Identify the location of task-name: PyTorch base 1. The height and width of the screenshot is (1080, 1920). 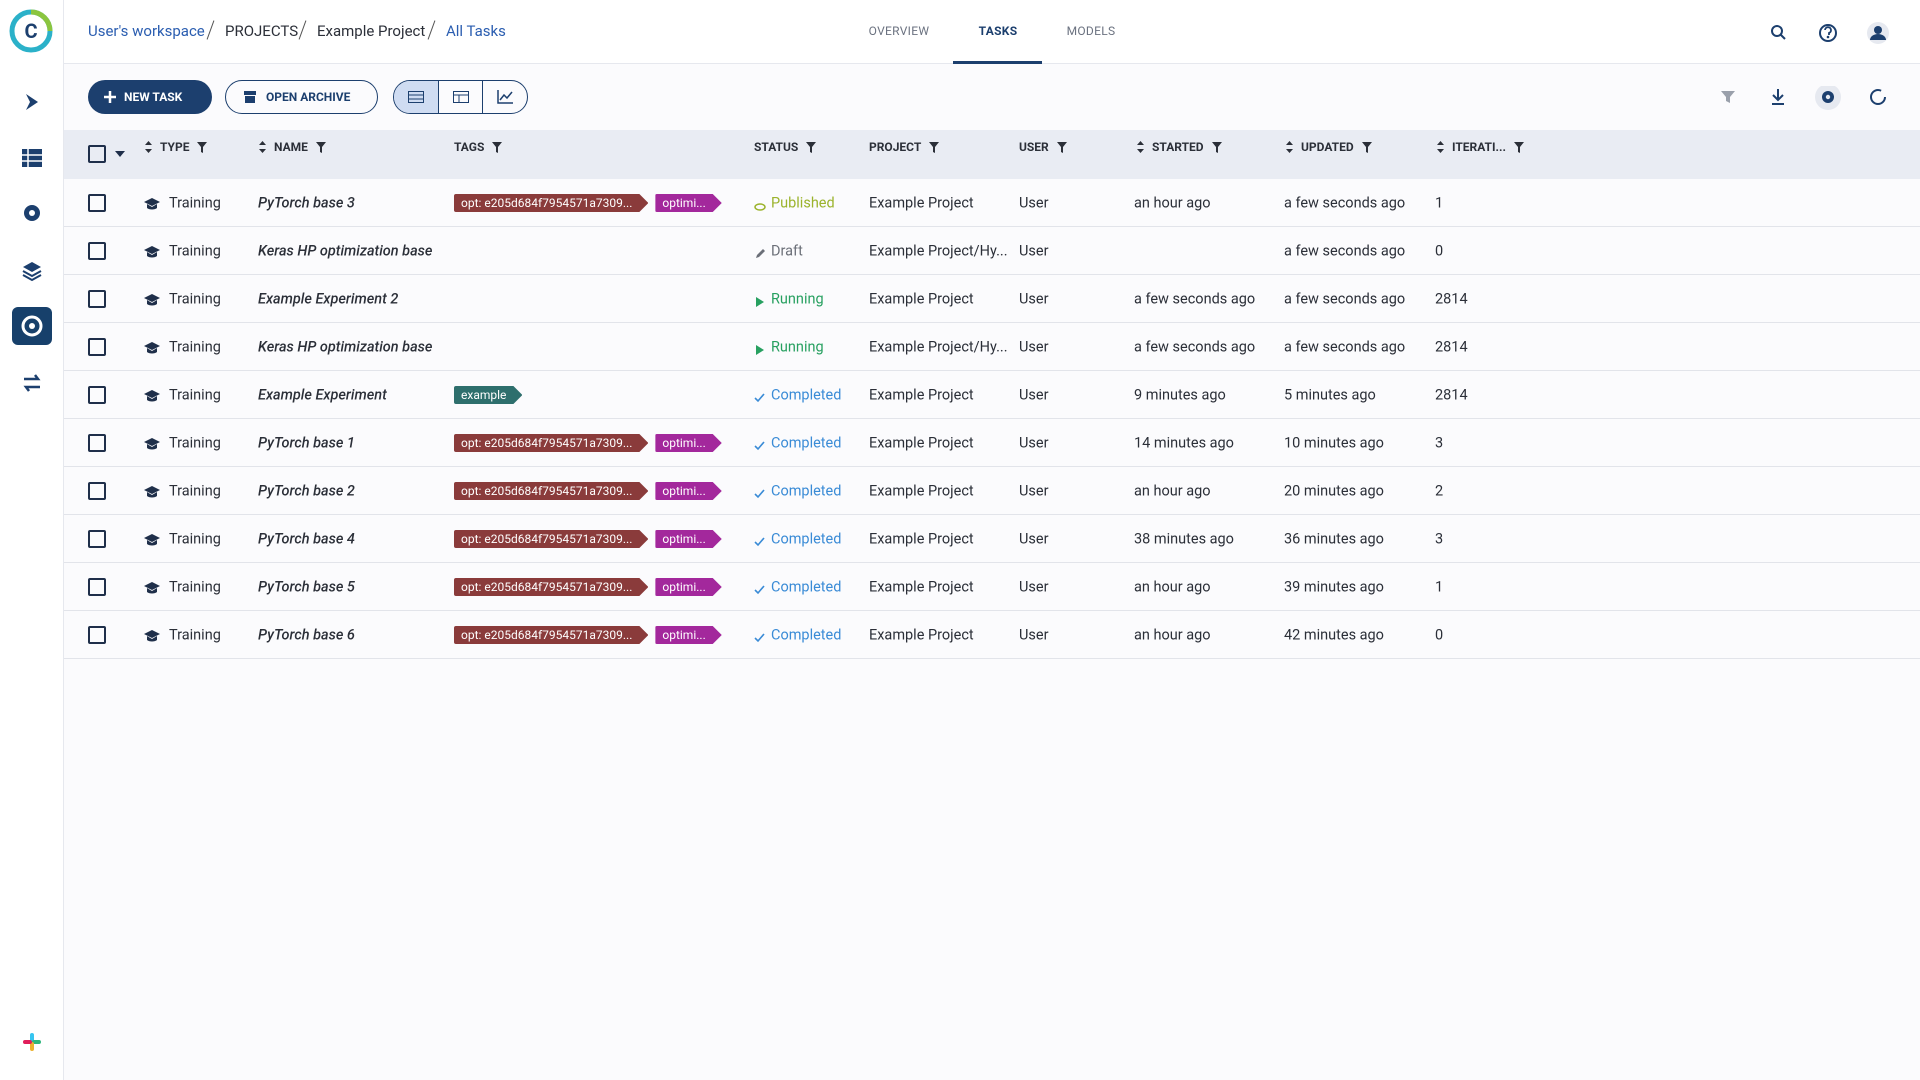
(306, 443).